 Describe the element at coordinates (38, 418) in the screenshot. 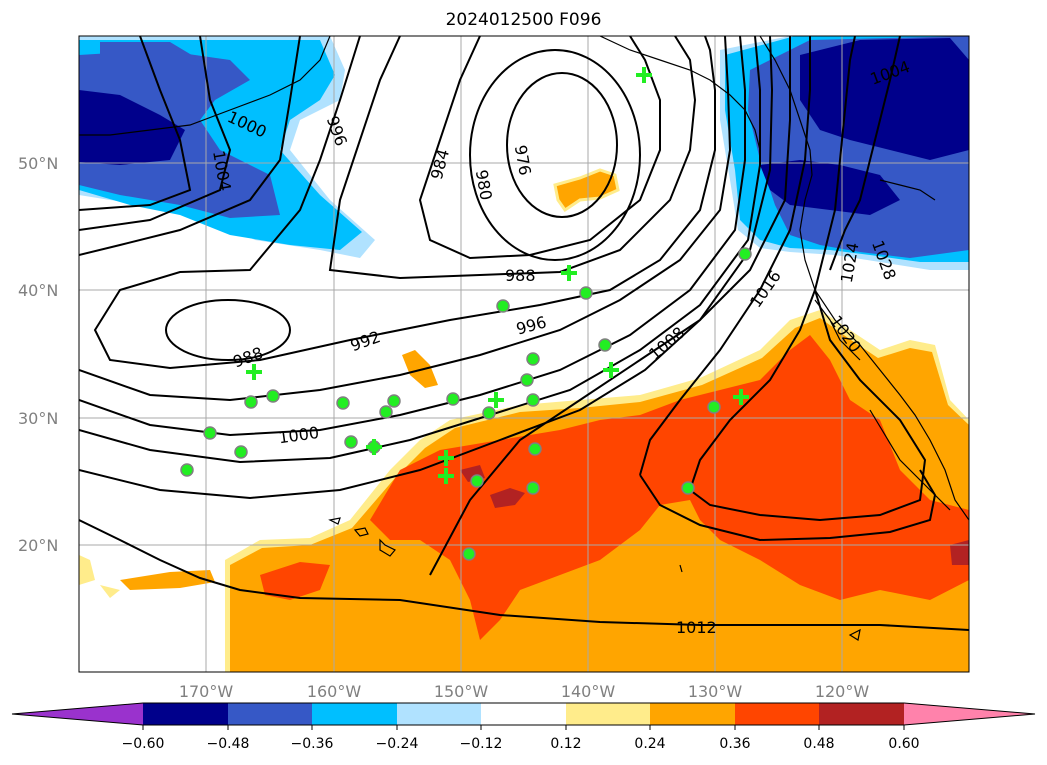

I see `lat-label: 30°N` at that location.